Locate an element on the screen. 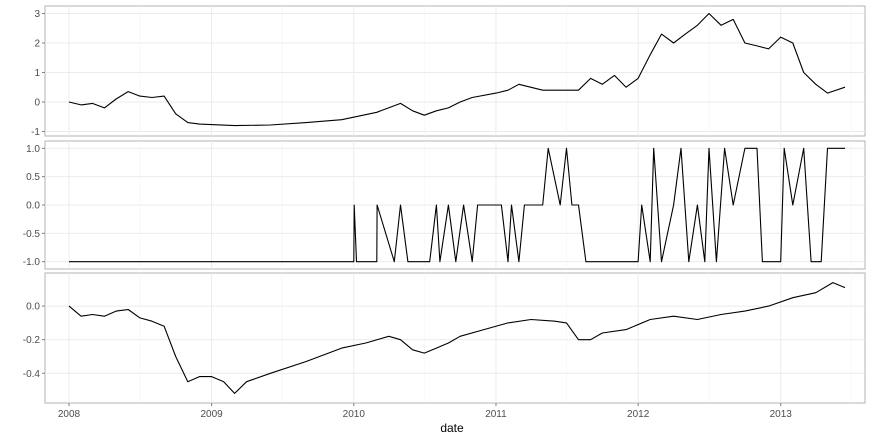 Image resolution: width=877 pixels, height=437 pixels. x-tick-label: 2012 is located at coordinates (638, 414).